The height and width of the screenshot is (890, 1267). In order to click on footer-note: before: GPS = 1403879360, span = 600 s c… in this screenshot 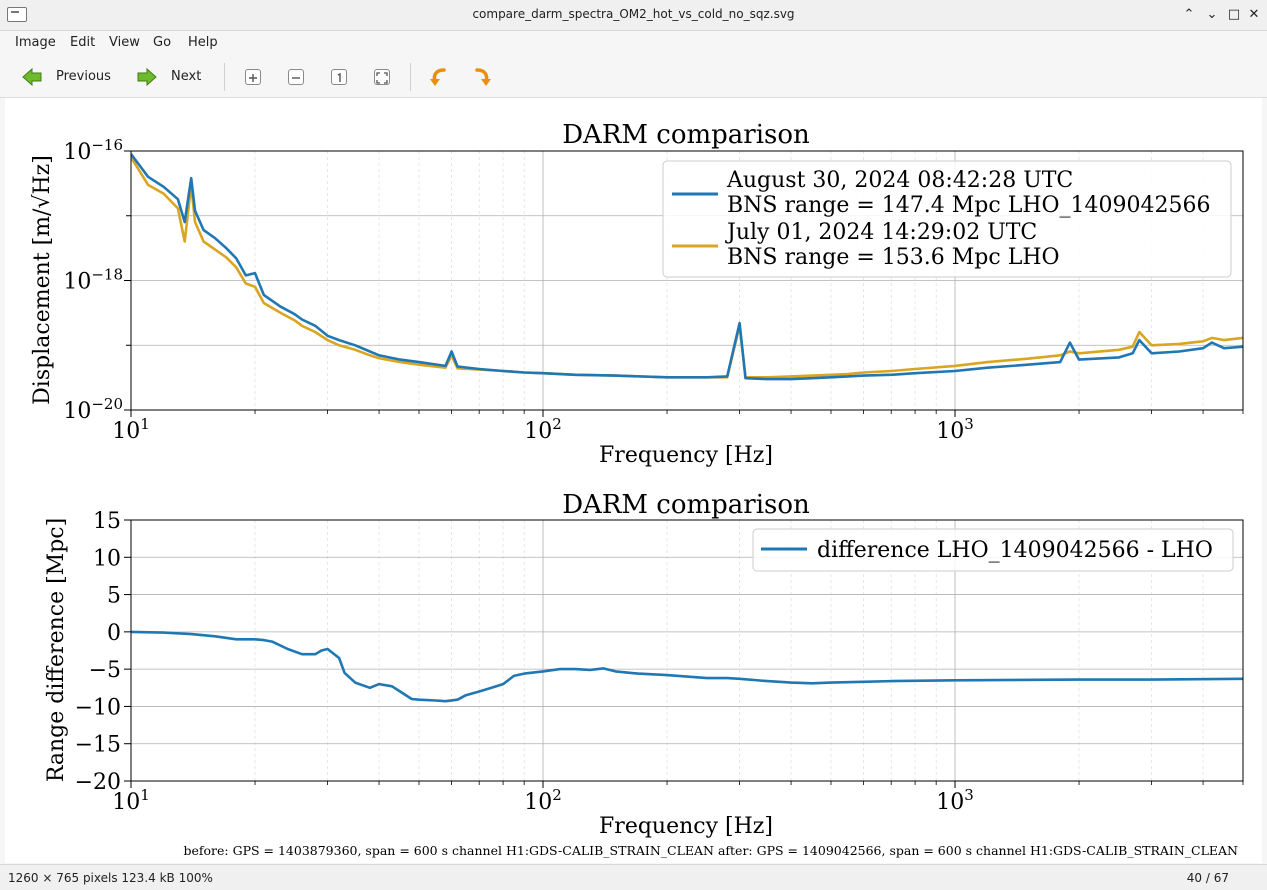, I will do `click(710, 850)`.